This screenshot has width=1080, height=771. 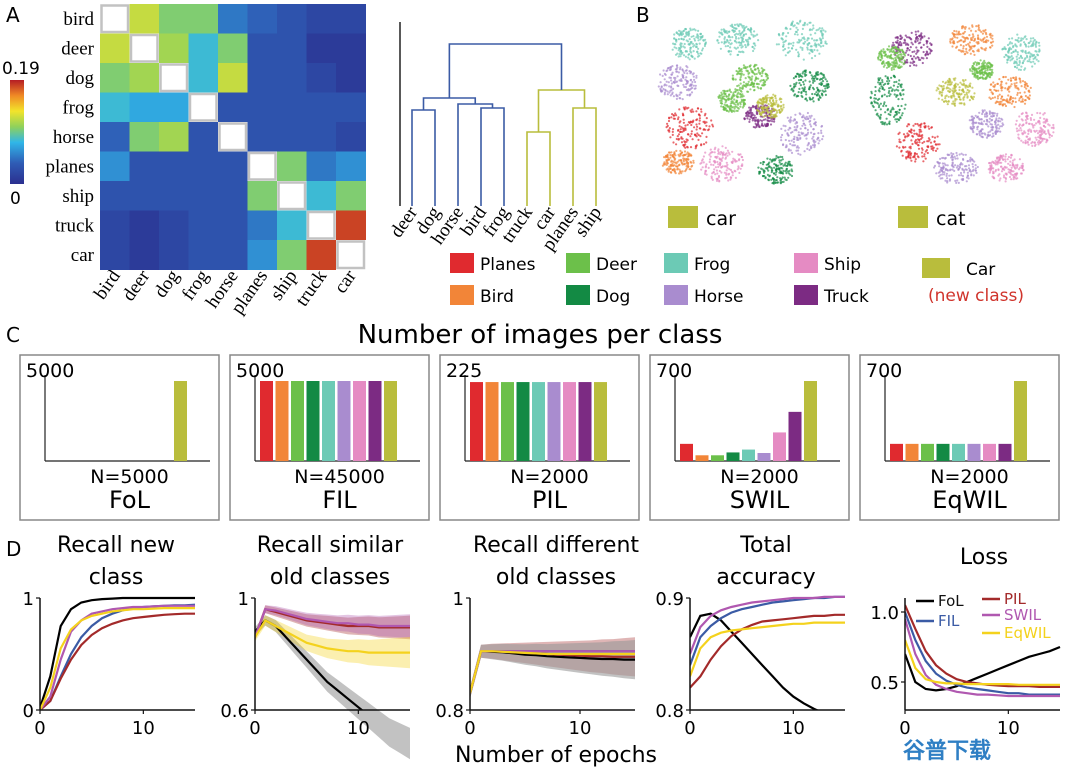 What do you see at coordinates (982, 662) in the screenshot?
I see `curve-line-eqwil` at bounding box center [982, 662].